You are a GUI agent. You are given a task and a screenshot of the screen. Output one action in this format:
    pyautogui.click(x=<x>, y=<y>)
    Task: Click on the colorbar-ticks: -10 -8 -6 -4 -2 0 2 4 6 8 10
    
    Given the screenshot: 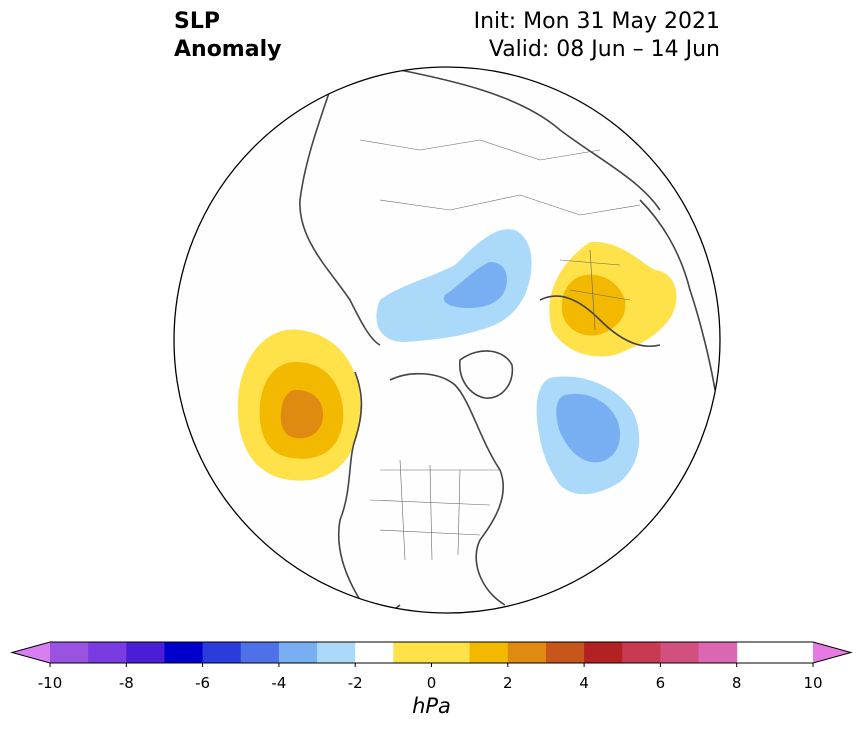 What is the action you would take?
    pyautogui.click(x=430, y=677)
    